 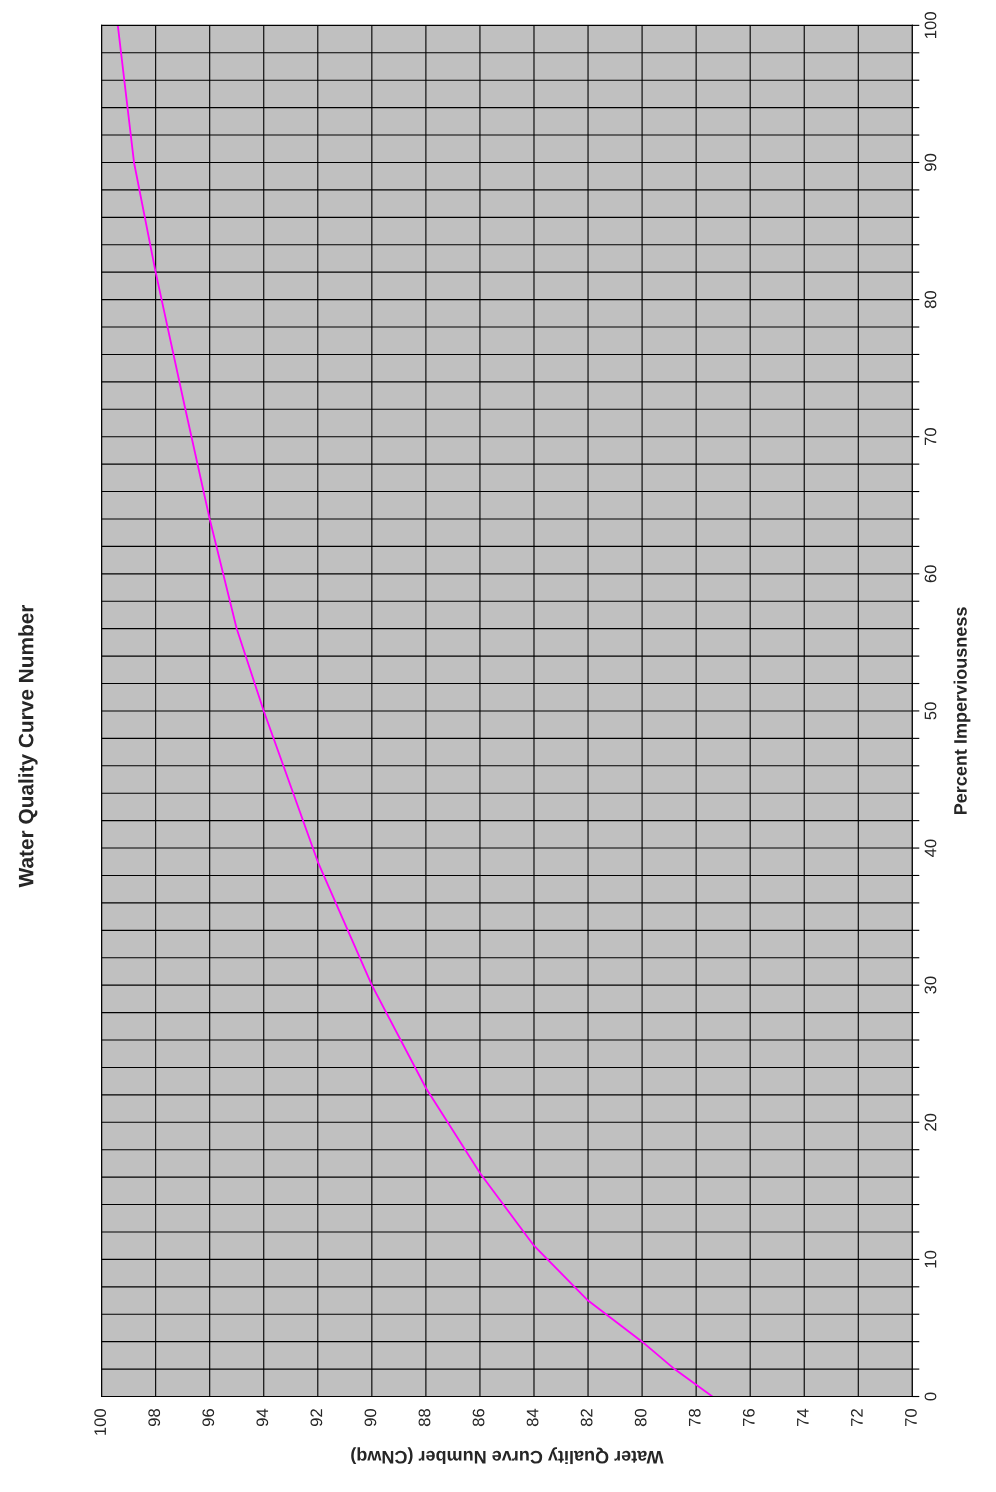 I want to click on x-tick-label: 78, so click(x=694, y=1417).